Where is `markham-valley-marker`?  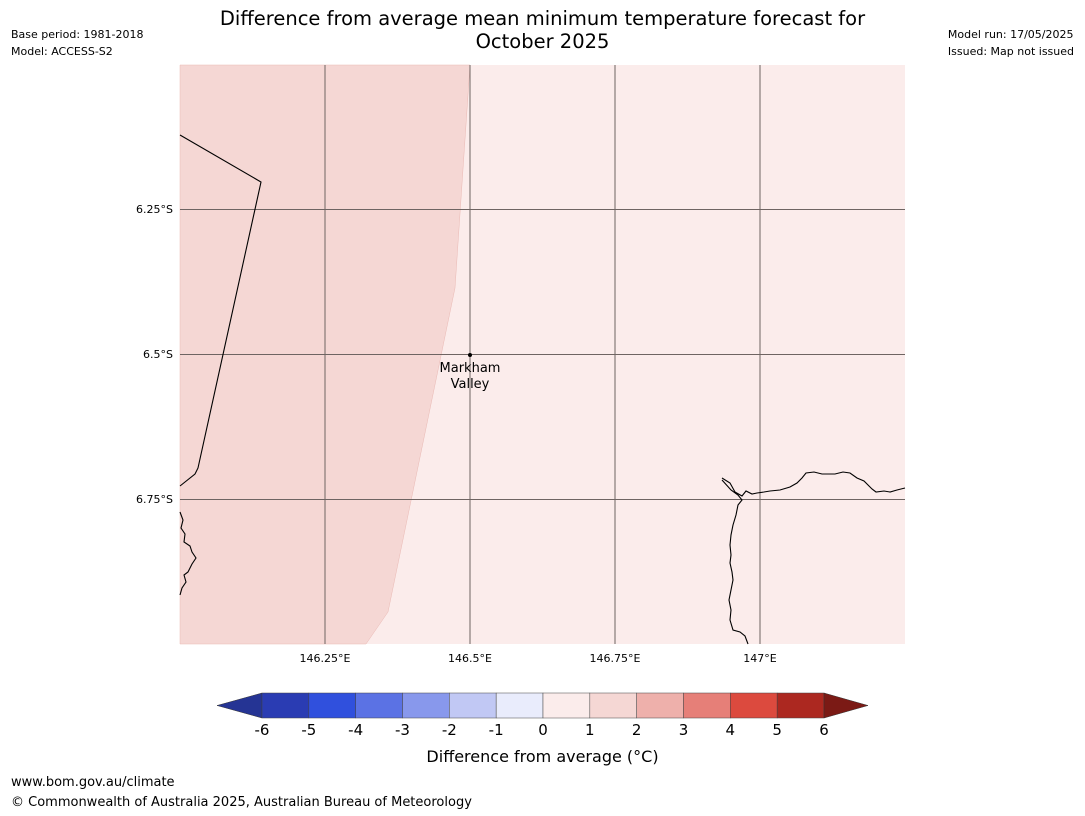
markham-valley-marker is located at coordinates (470, 355).